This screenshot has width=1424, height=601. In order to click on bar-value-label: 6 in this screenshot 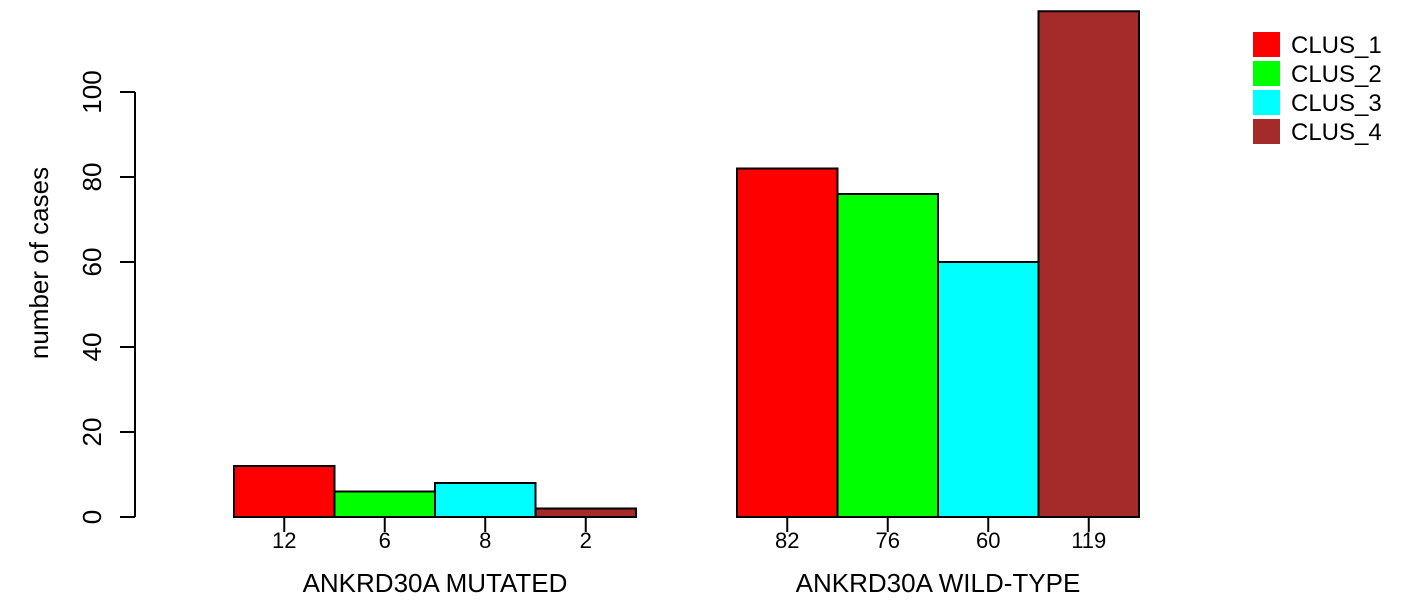, I will do `click(385, 540)`.